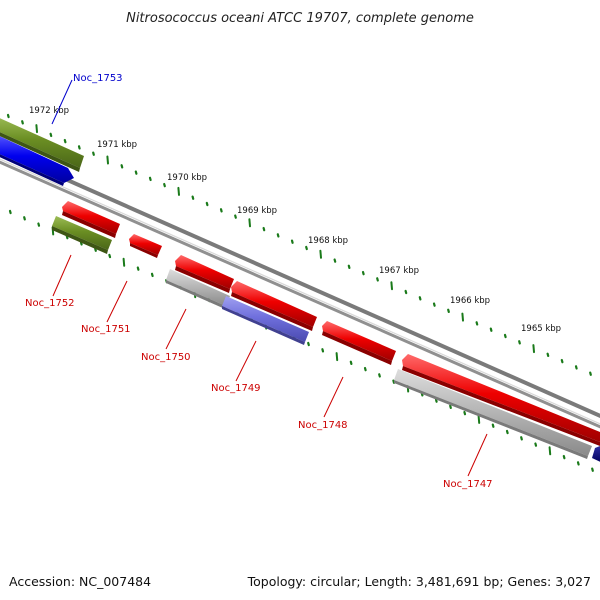 Image resolution: width=600 pixels, height=600 pixels. Describe the element at coordinates (106, 329) in the screenshot. I see `label-noc-1751: Noc_1751` at that location.